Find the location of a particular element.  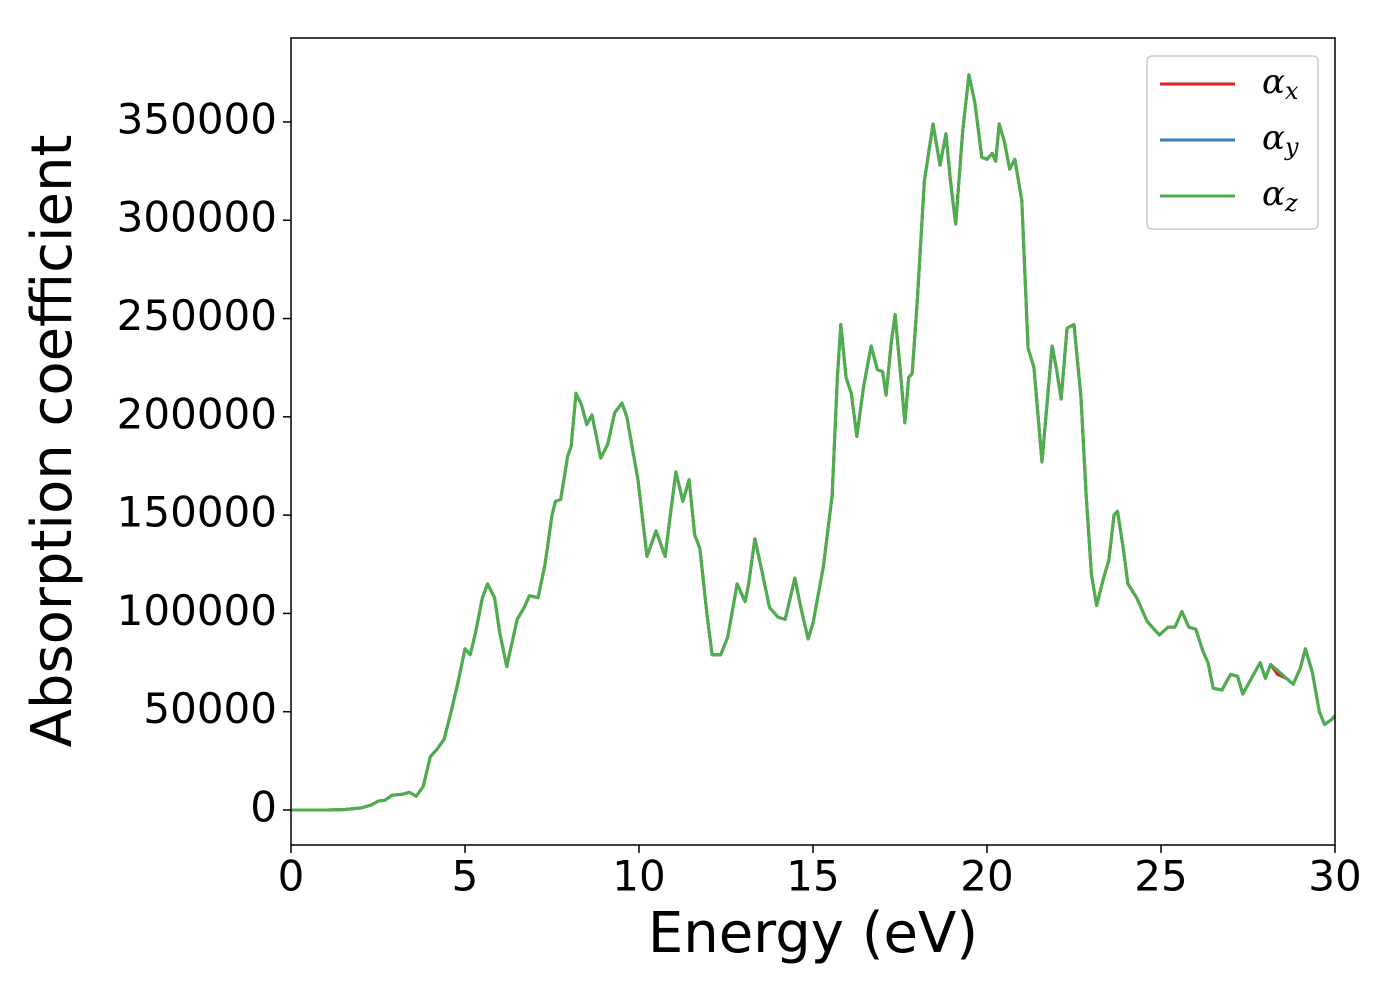

legend-label: αx is located at coordinates (1280, 83).